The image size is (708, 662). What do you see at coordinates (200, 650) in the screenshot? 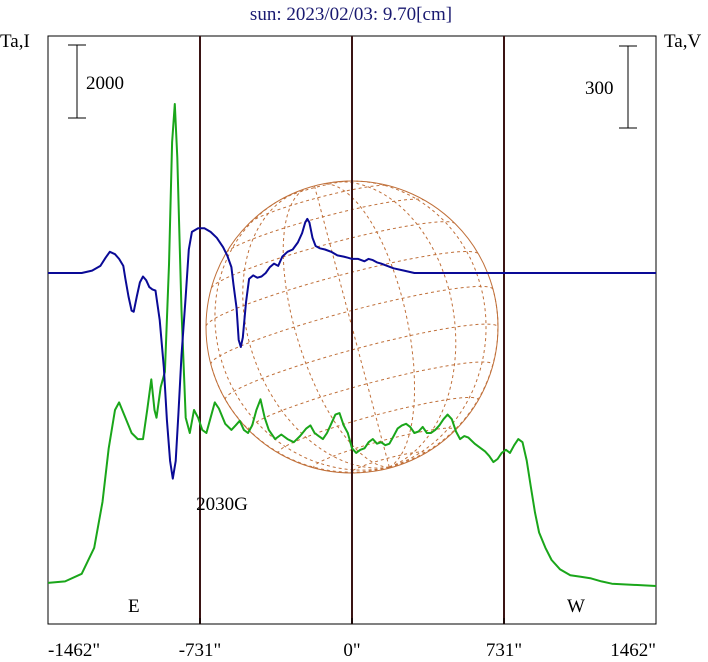
I see `x-tick-label: -731"` at bounding box center [200, 650].